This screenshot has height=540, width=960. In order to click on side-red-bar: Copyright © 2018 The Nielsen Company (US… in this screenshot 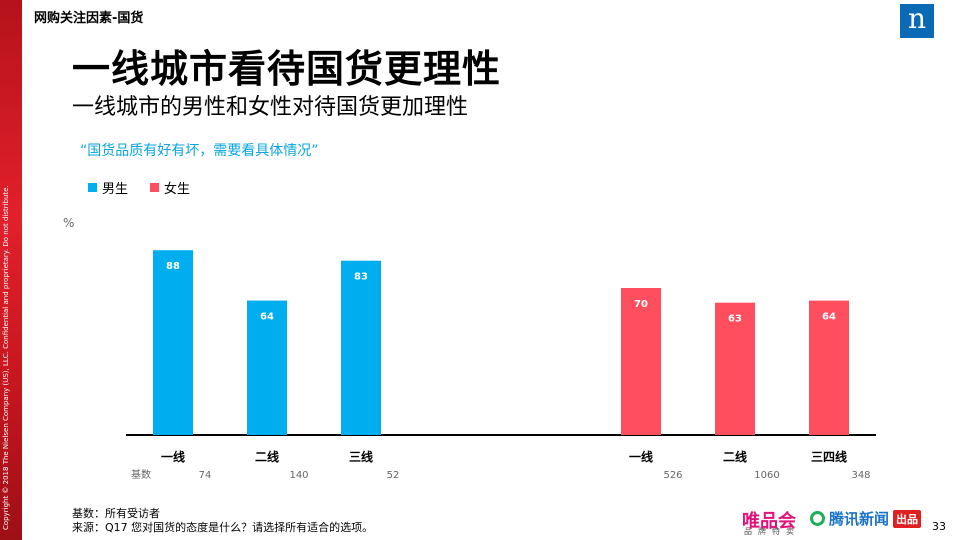, I will do `click(11, 270)`.